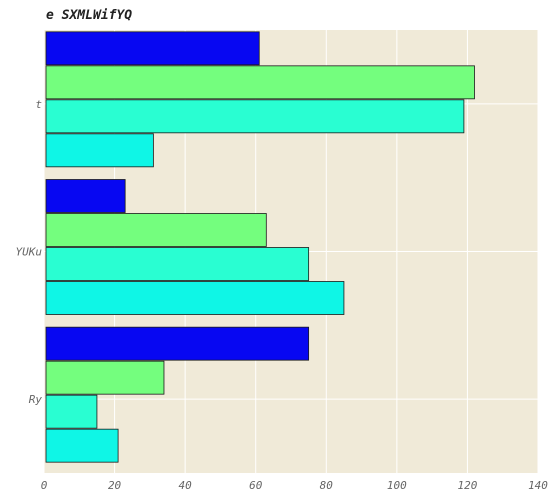 This screenshot has height=504, width=560. Describe the element at coordinates (467, 485) in the screenshot. I see `x-tick-label: 120` at that location.